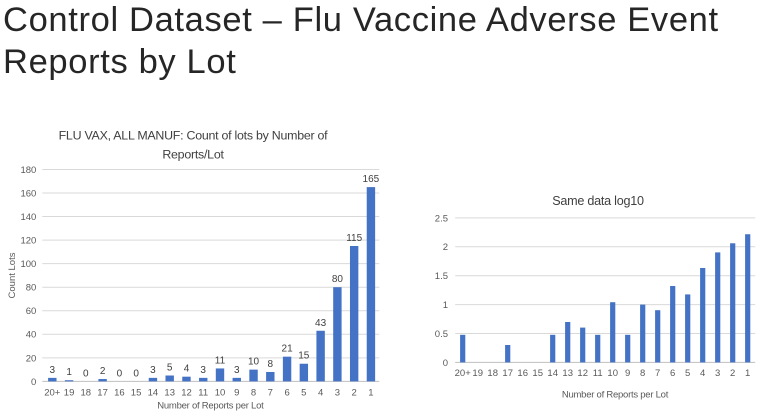 The height and width of the screenshot is (415, 768). Describe the element at coordinates (598, 201) in the screenshot. I see `svg-text: Same data log10` at that location.